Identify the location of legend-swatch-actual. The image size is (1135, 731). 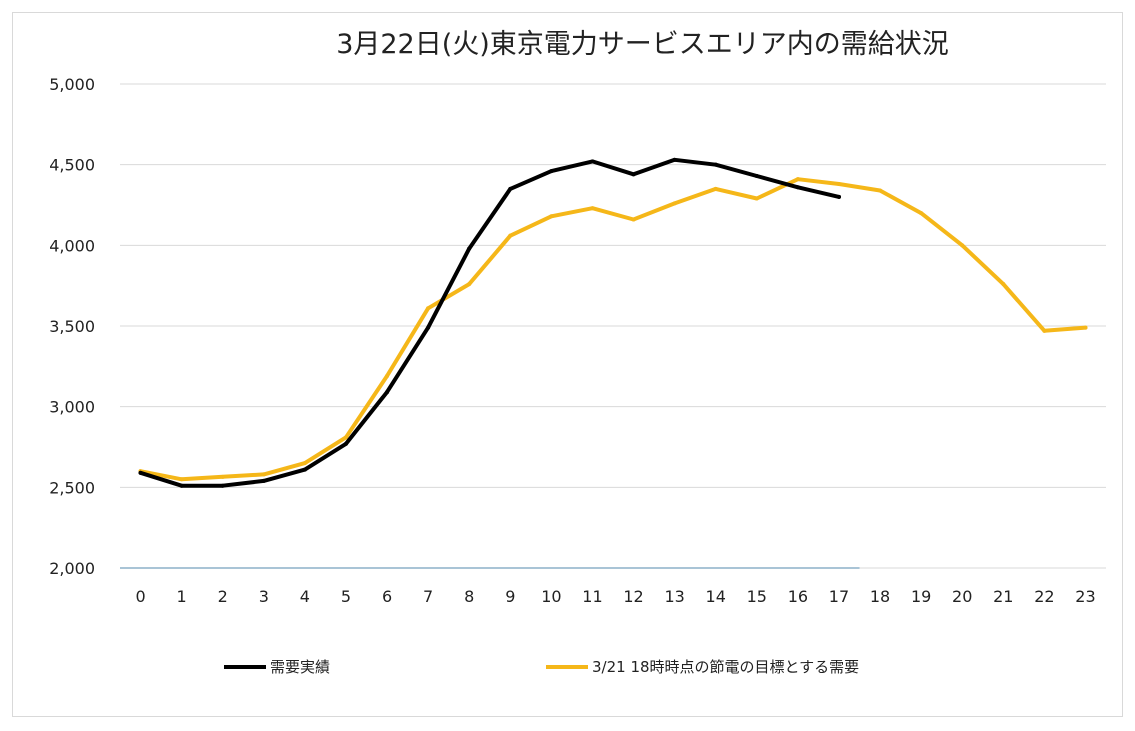
(245, 666).